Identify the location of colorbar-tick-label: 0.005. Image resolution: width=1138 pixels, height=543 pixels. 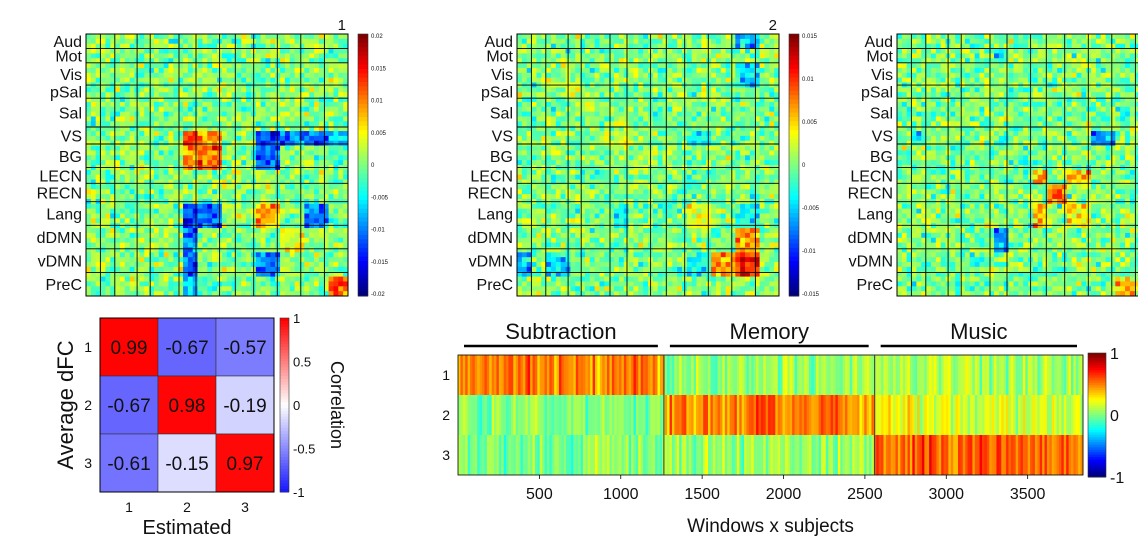
(379, 134).